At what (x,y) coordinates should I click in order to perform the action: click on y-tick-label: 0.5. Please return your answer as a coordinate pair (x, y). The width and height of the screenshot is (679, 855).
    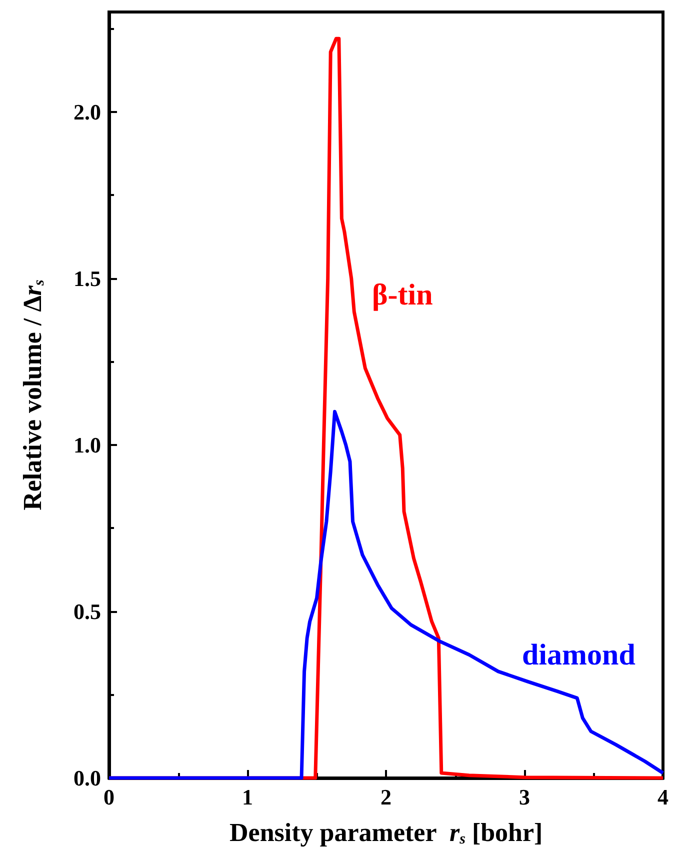
    Looking at the image, I should click on (87, 611).